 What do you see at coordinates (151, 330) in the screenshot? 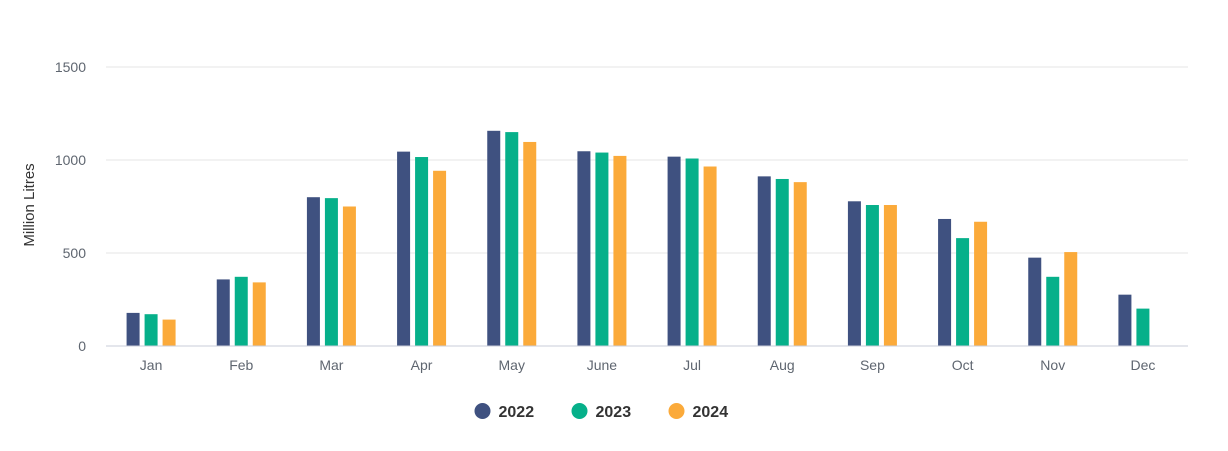
I see `bar-2023-jan` at bounding box center [151, 330].